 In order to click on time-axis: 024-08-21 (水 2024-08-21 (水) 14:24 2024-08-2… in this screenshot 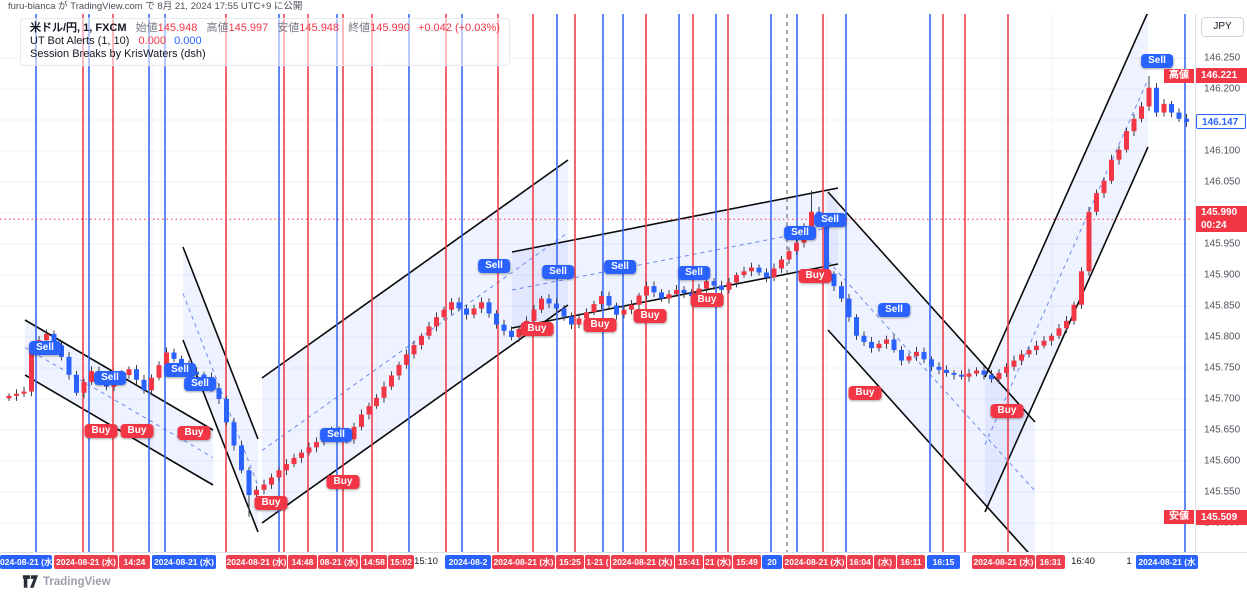, I will do `click(623, 561)`.